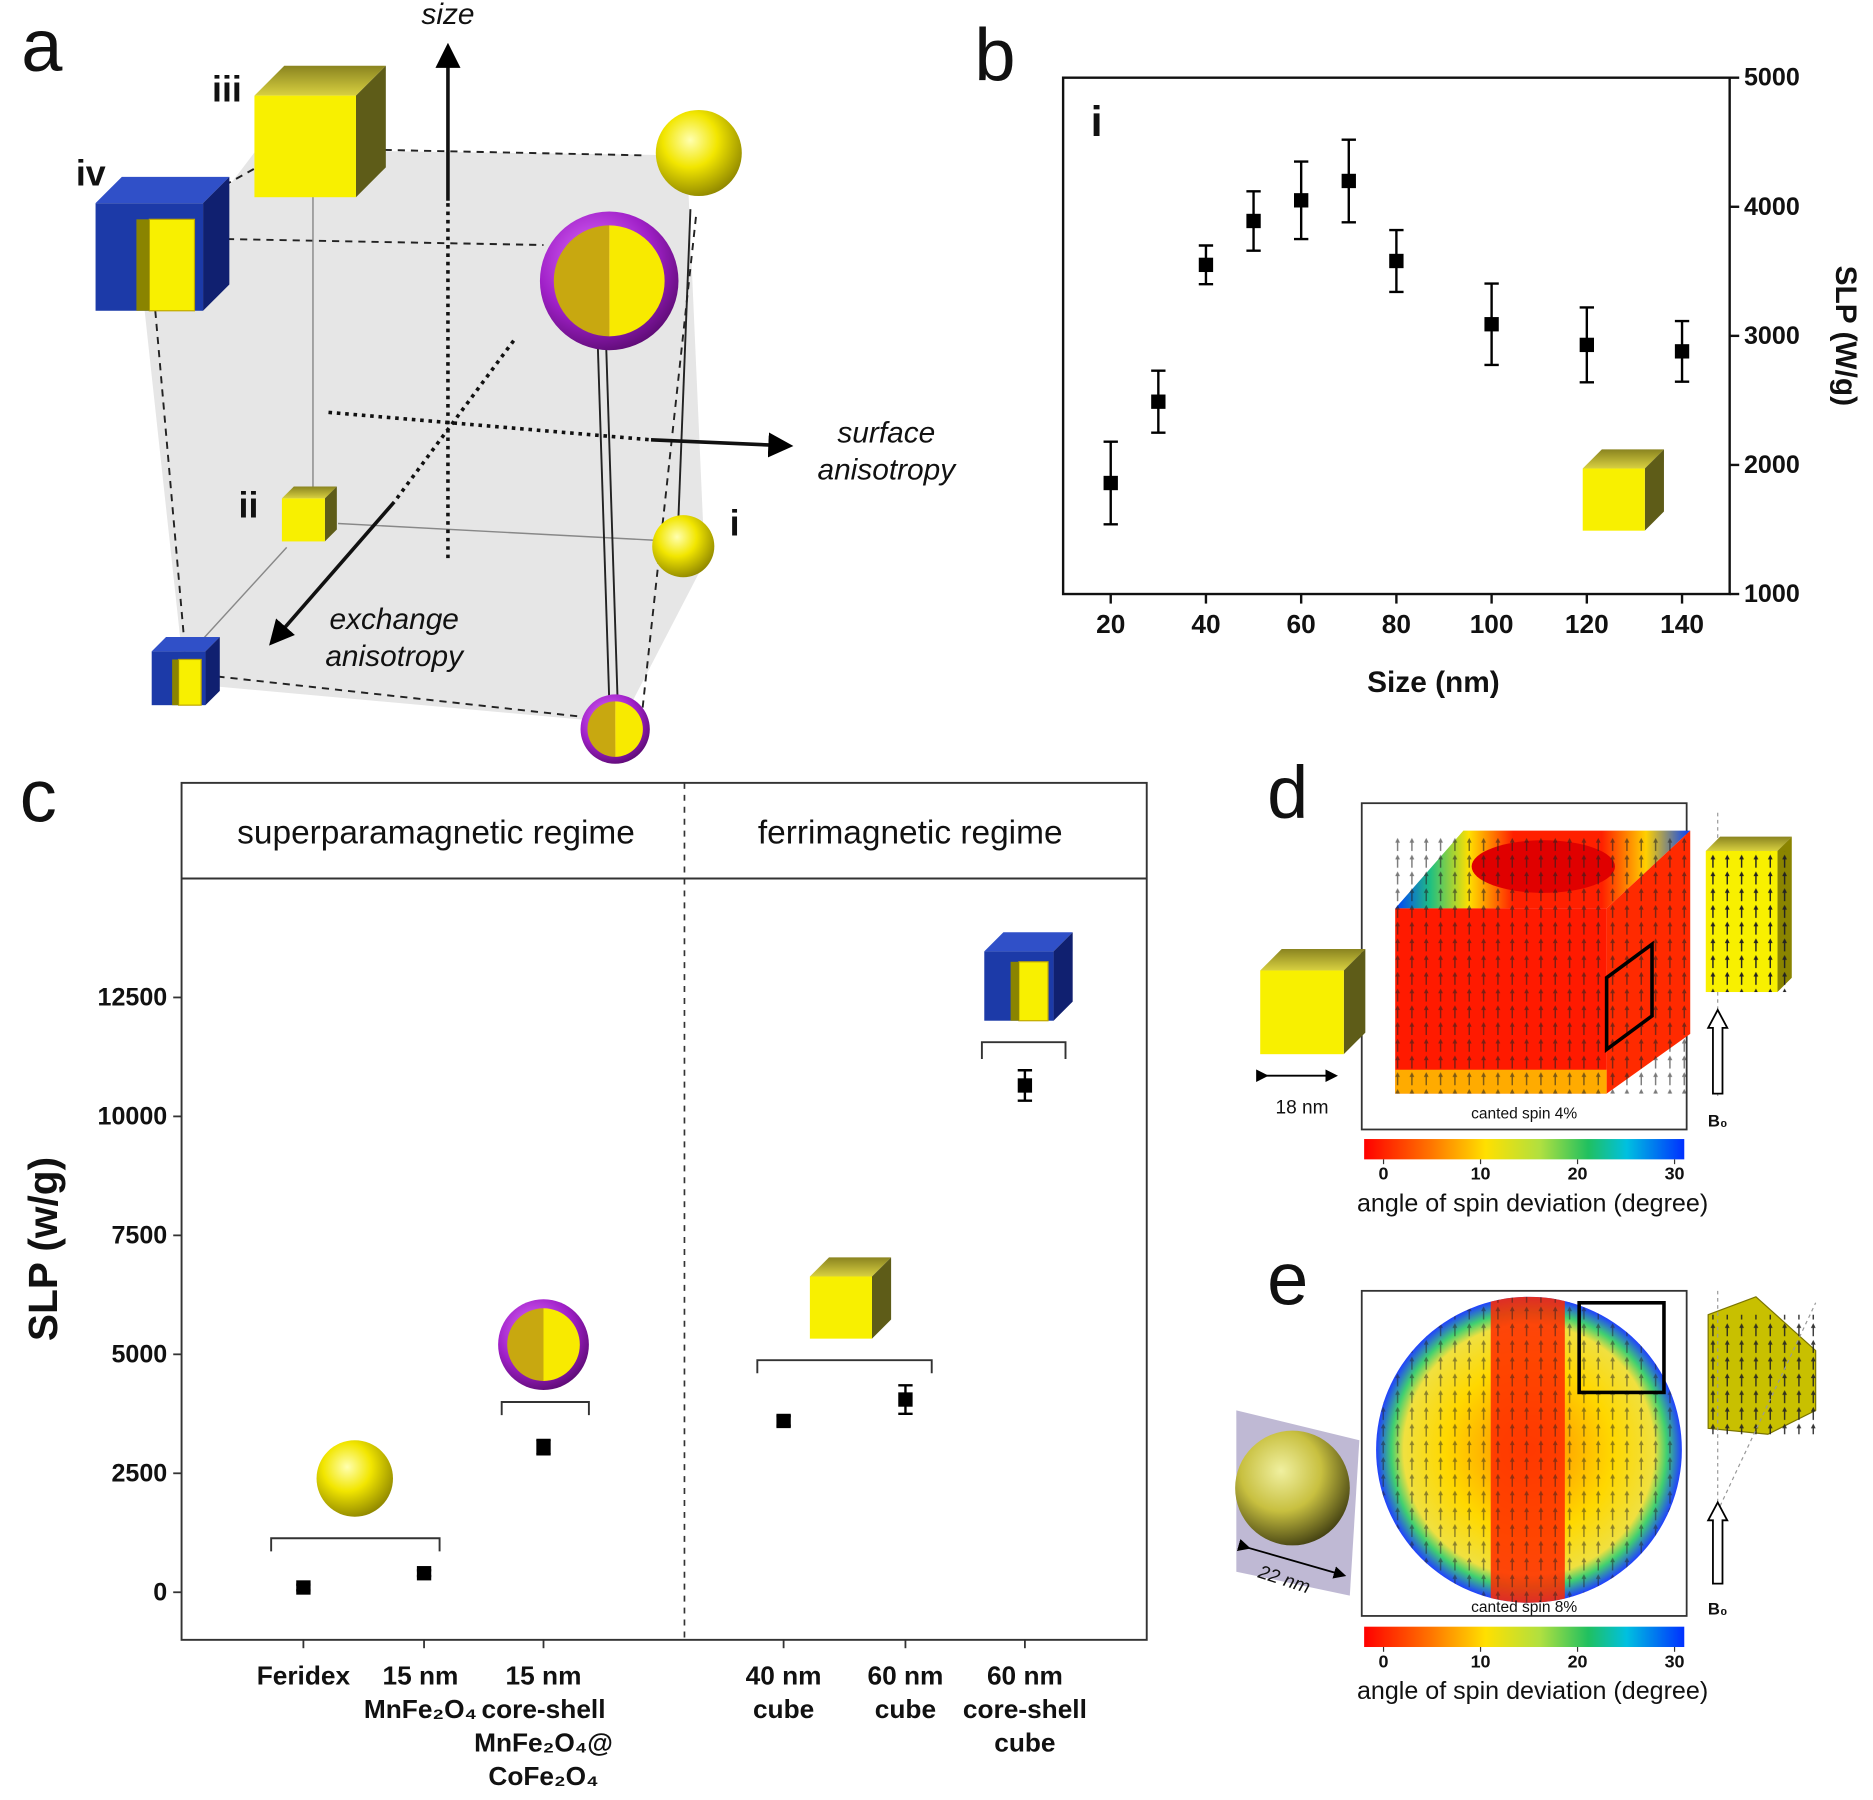 This screenshot has width=1873, height=1800. Describe the element at coordinates (1287, 1278) in the screenshot. I see `panel-label: e` at that location.